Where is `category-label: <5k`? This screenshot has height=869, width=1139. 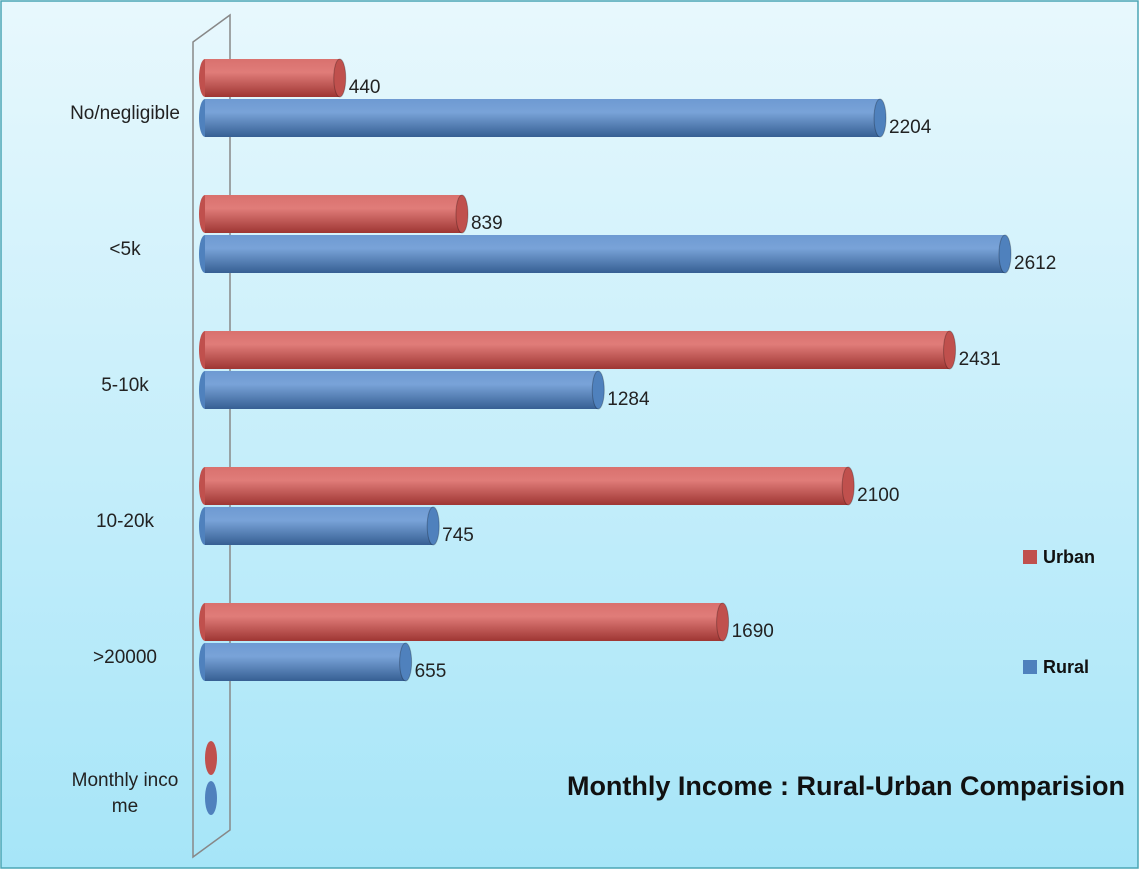 category-label: <5k is located at coordinates (125, 249).